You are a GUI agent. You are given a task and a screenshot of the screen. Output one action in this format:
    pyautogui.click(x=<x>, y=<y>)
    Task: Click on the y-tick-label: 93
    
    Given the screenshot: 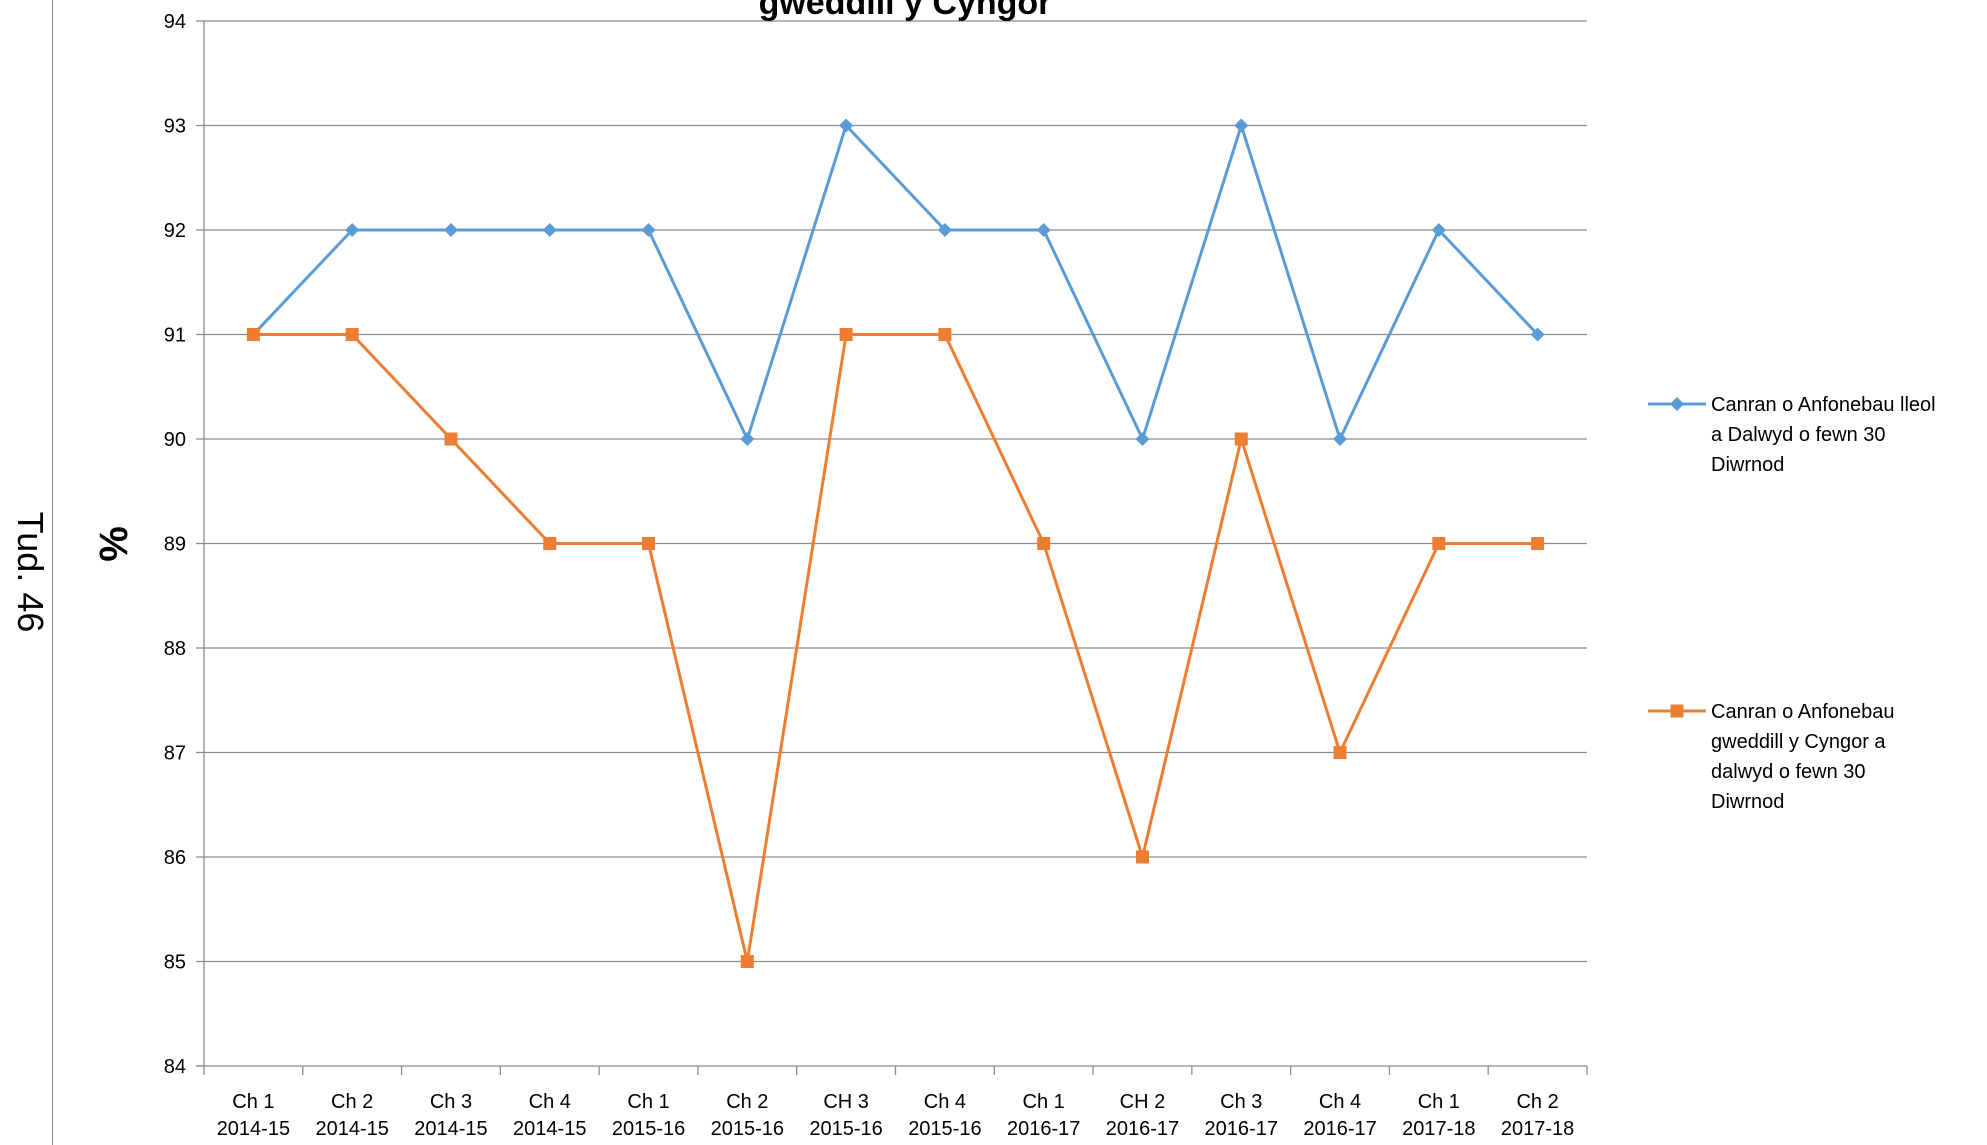 What is the action you would take?
    pyautogui.click(x=175, y=127)
    